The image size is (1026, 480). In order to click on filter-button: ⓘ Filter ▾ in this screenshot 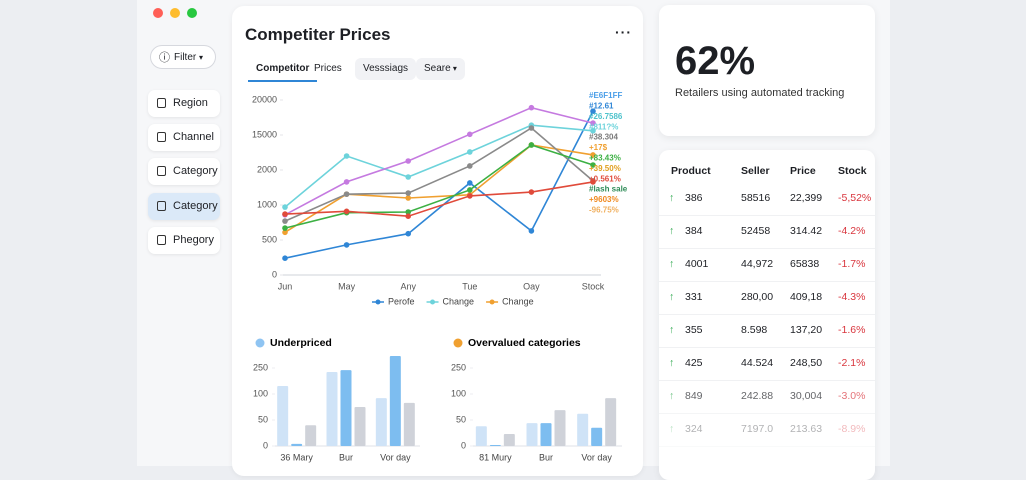, I will do `click(183, 57)`.